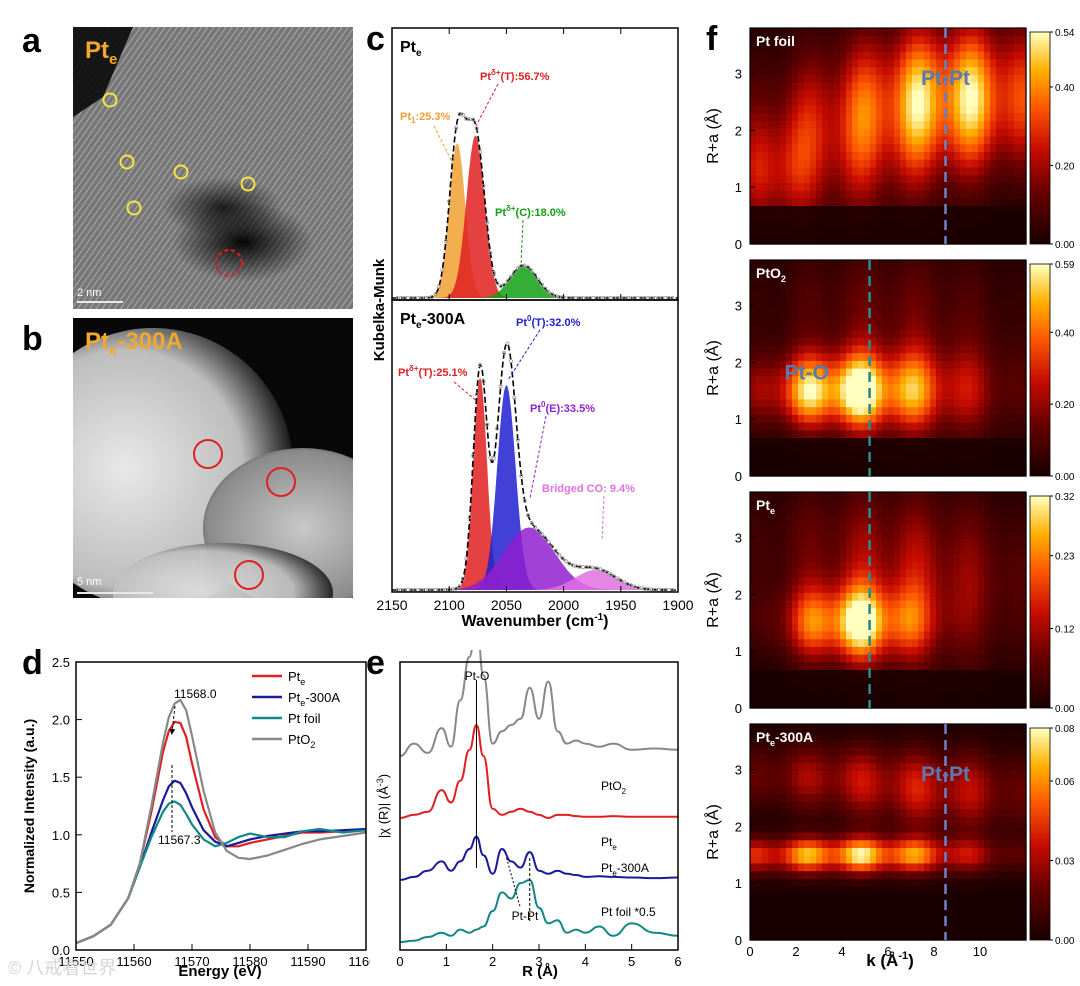  I want to click on annotation-pt0-t: Pt0(T):32.0%, so click(548, 321).